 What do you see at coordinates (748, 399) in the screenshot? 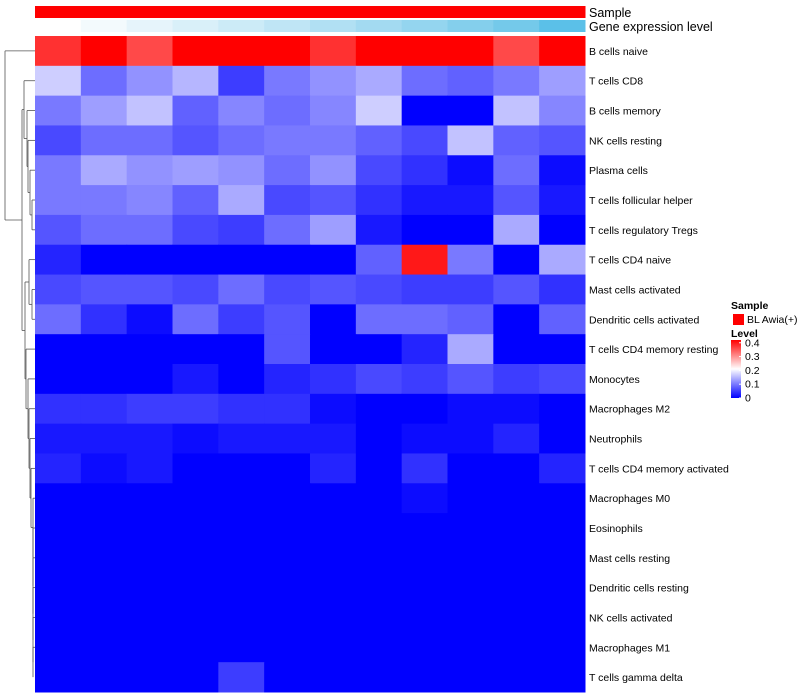
I see `legend-tick-label: 0` at bounding box center [748, 399].